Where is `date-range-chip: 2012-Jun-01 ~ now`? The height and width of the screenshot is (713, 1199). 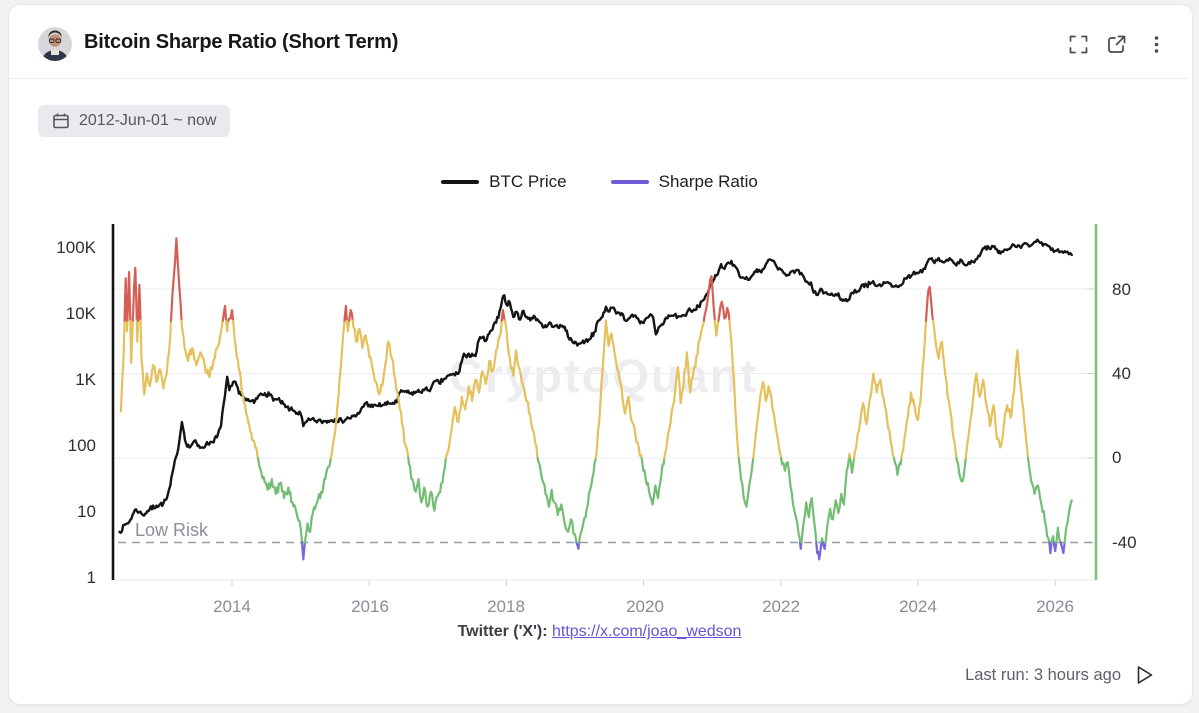 date-range-chip: 2012-Jun-01 ~ now is located at coordinates (134, 121).